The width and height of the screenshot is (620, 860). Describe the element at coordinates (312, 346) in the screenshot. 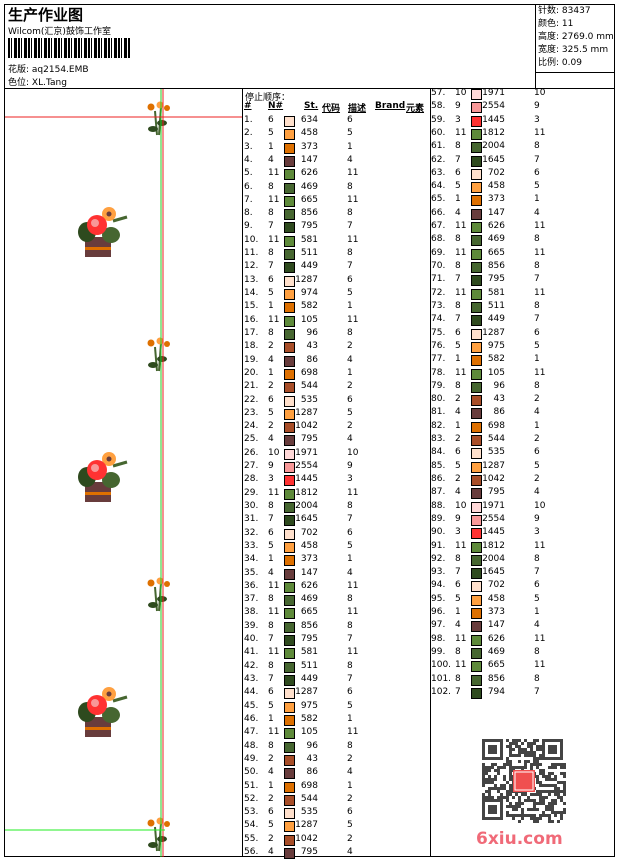

I see `stitch-count: 43` at that location.